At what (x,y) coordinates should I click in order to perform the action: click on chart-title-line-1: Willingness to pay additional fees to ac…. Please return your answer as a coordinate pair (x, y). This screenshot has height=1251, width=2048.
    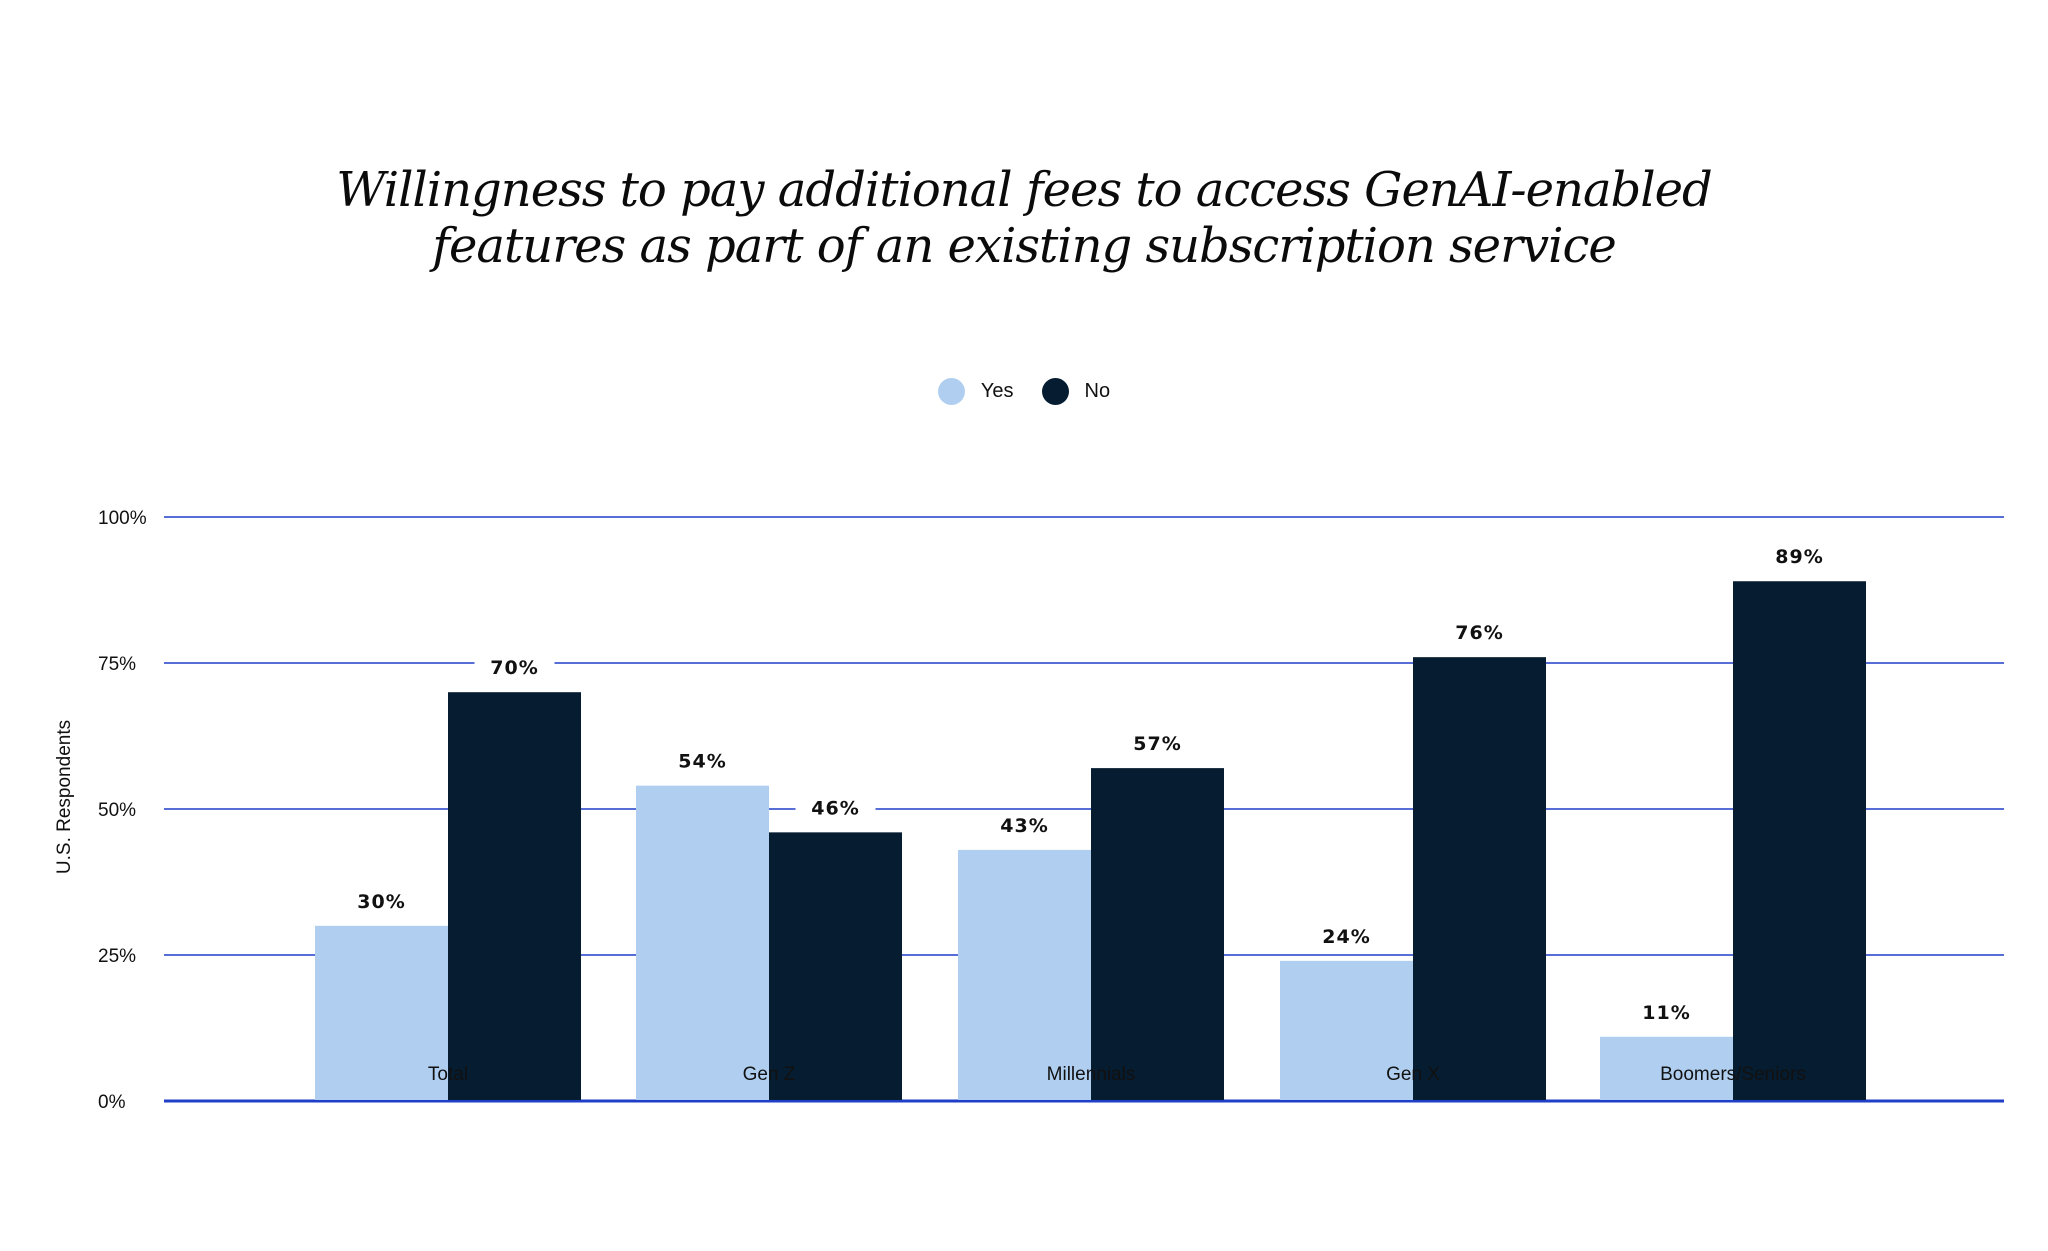
    Looking at the image, I should click on (1024, 190).